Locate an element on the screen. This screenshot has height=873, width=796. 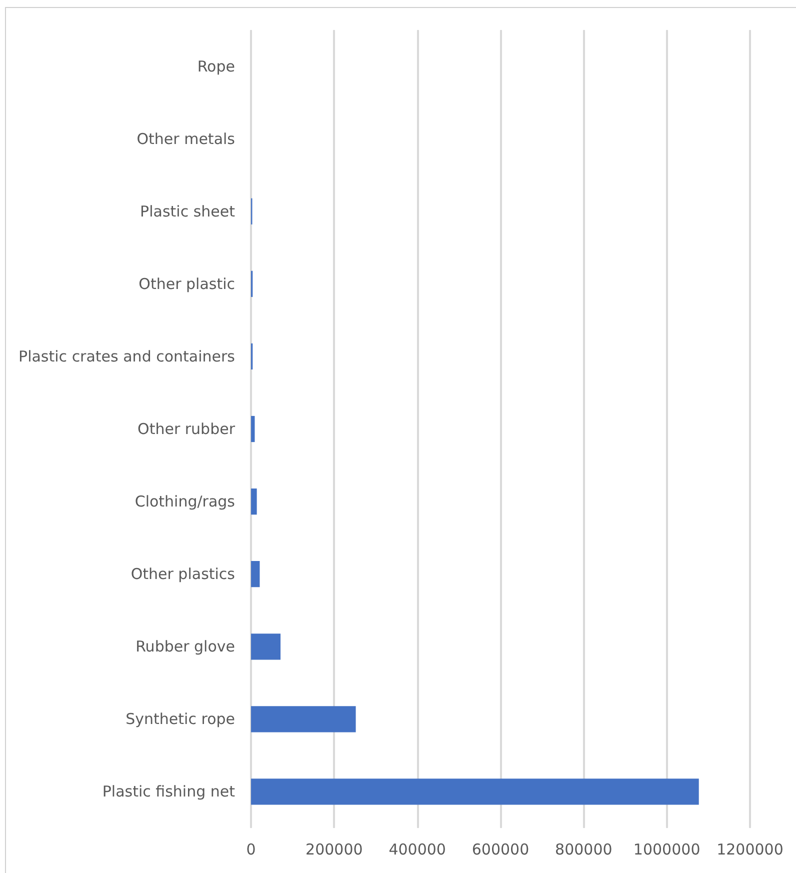
x-tick-label: 600000 is located at coordinates (501, 849).